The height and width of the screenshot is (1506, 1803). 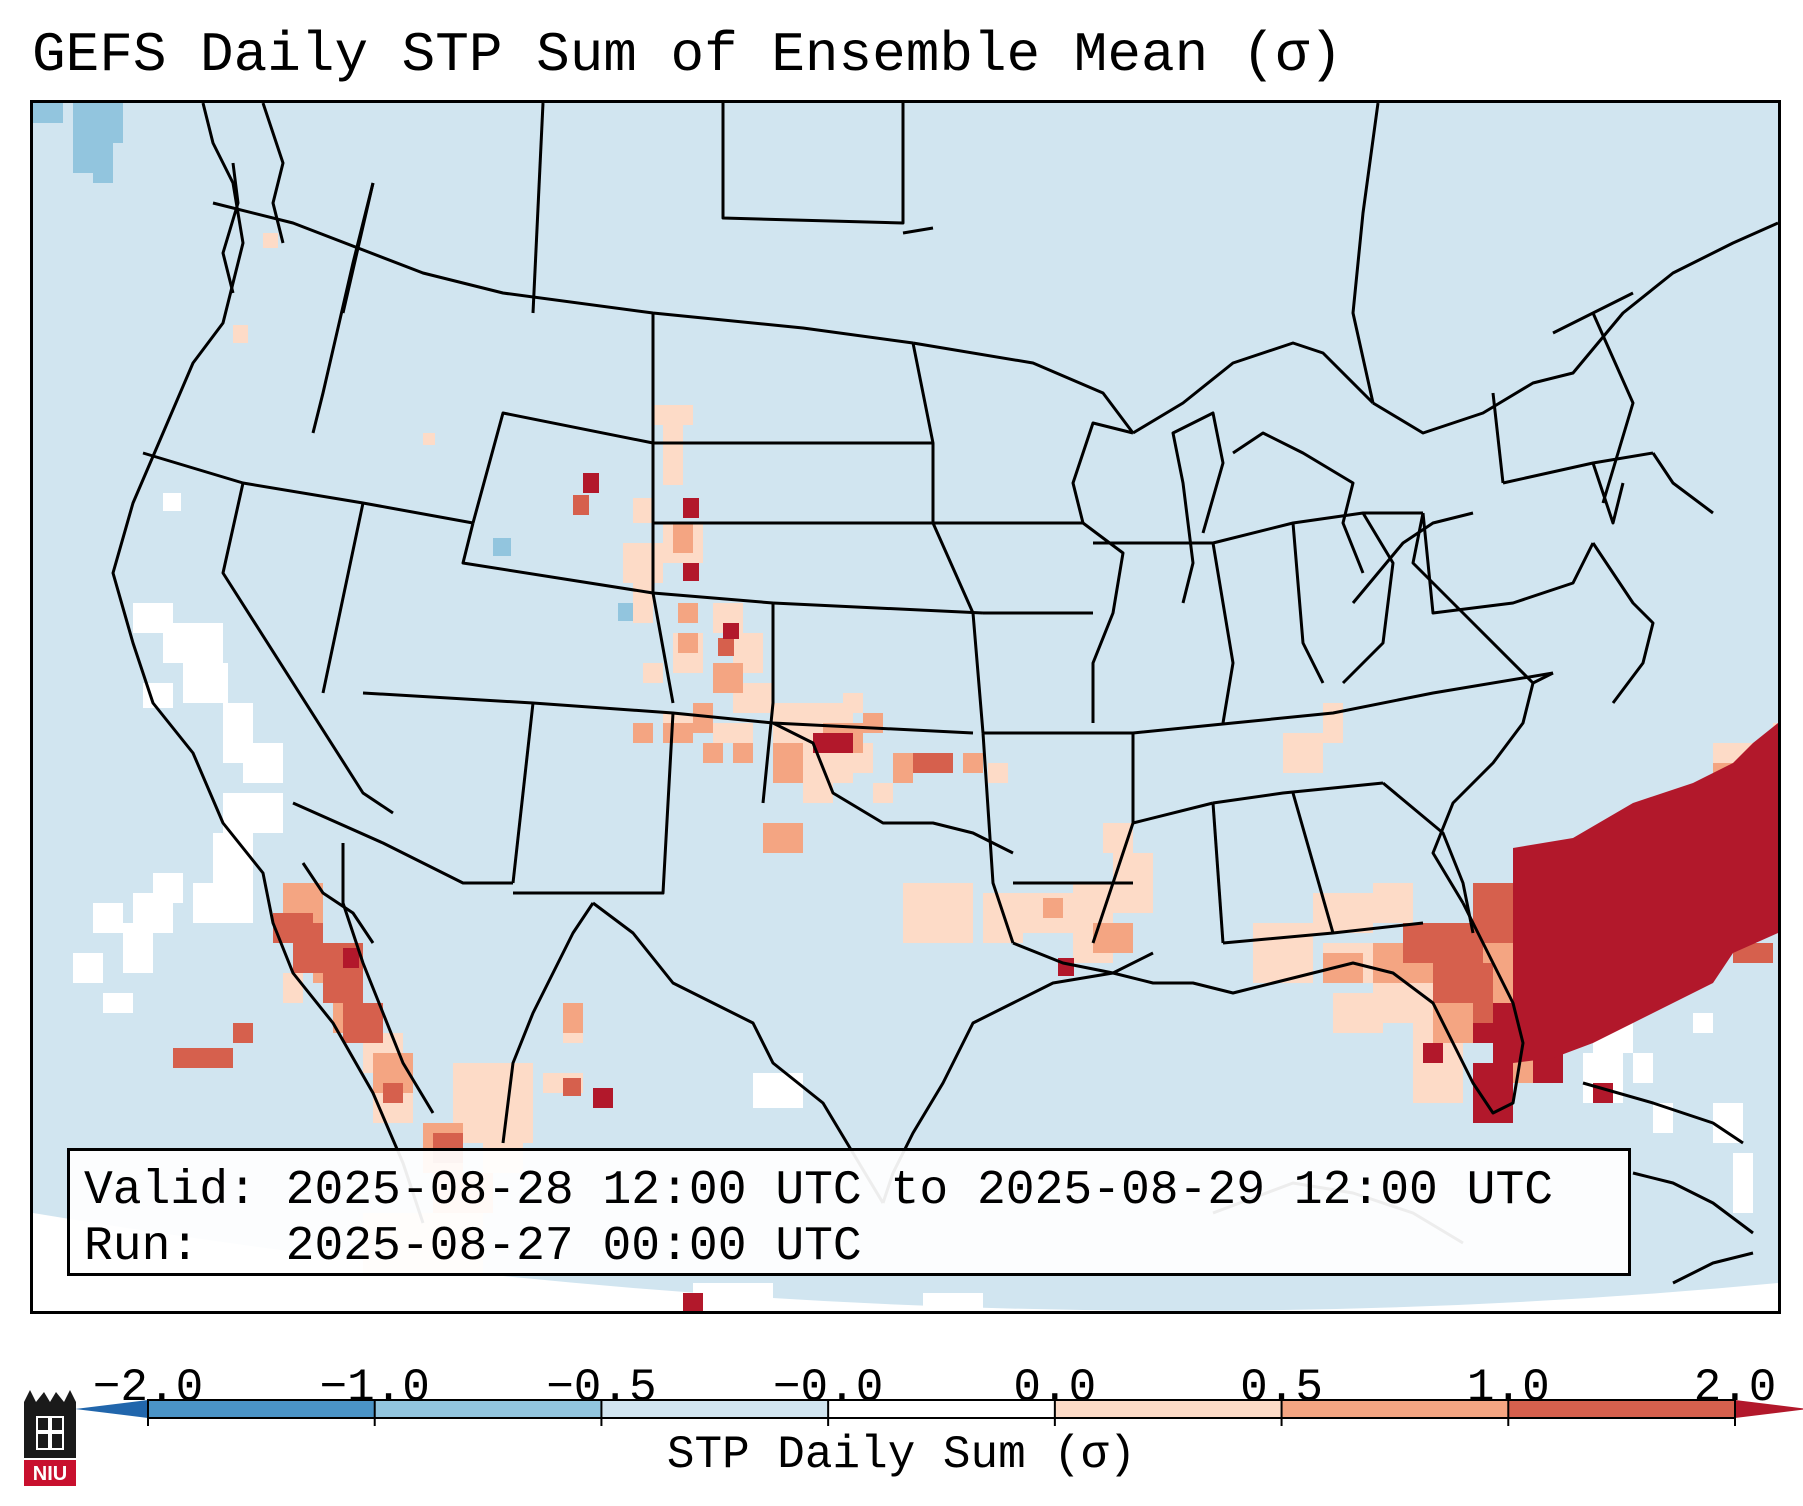 What do you see at coordinates (573, 1247) in the screenshot?
I see `run-time: 2025-08-27 00:00 UTC` at bounding box center [573, 1247].